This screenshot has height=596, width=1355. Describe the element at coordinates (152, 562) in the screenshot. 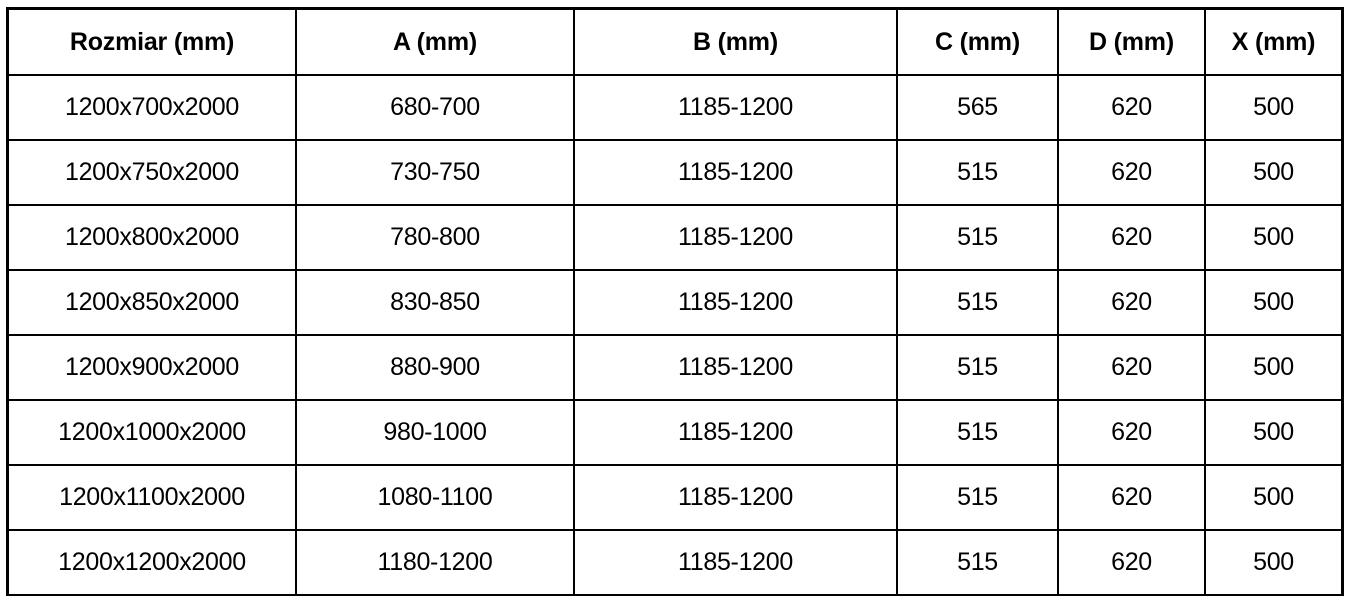

I see `cell-size: 1200x1200x2000` at that location.